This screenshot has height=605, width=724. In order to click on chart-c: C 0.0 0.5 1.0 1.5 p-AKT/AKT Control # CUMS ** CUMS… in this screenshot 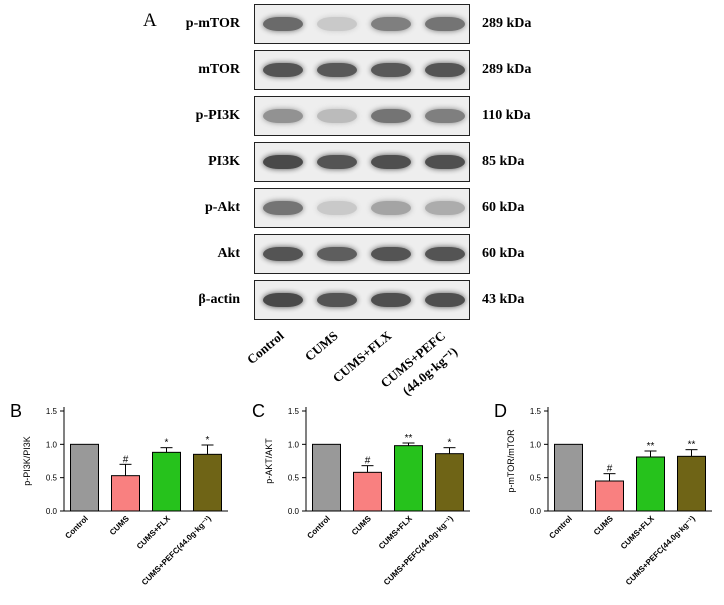, I will do `click(362, 492)`.